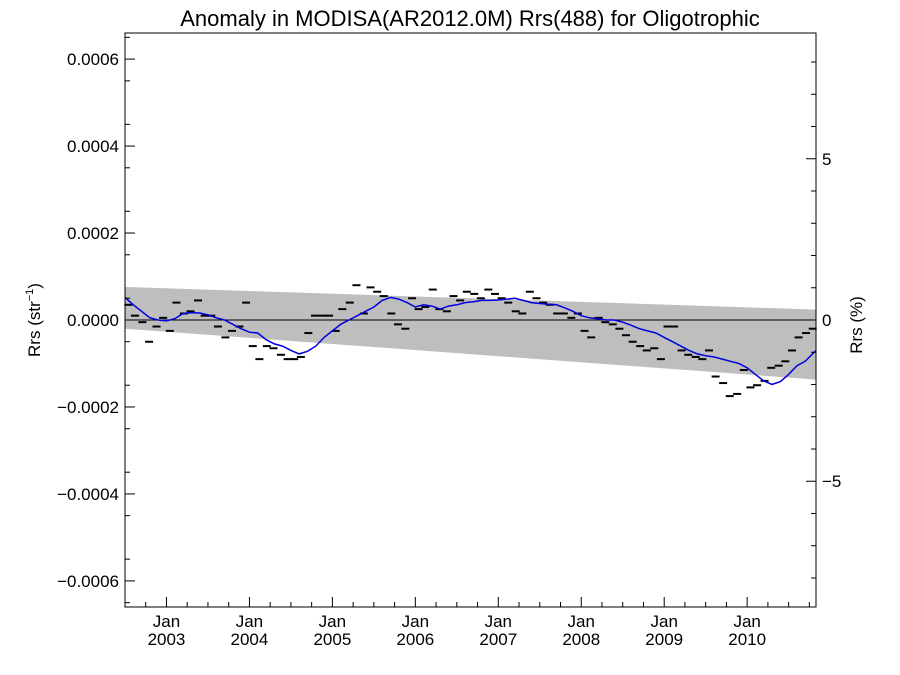  Describe the element at coordinates (93, 146) in the screenshot. I see `y-tick-label: 0.0004` at that location.